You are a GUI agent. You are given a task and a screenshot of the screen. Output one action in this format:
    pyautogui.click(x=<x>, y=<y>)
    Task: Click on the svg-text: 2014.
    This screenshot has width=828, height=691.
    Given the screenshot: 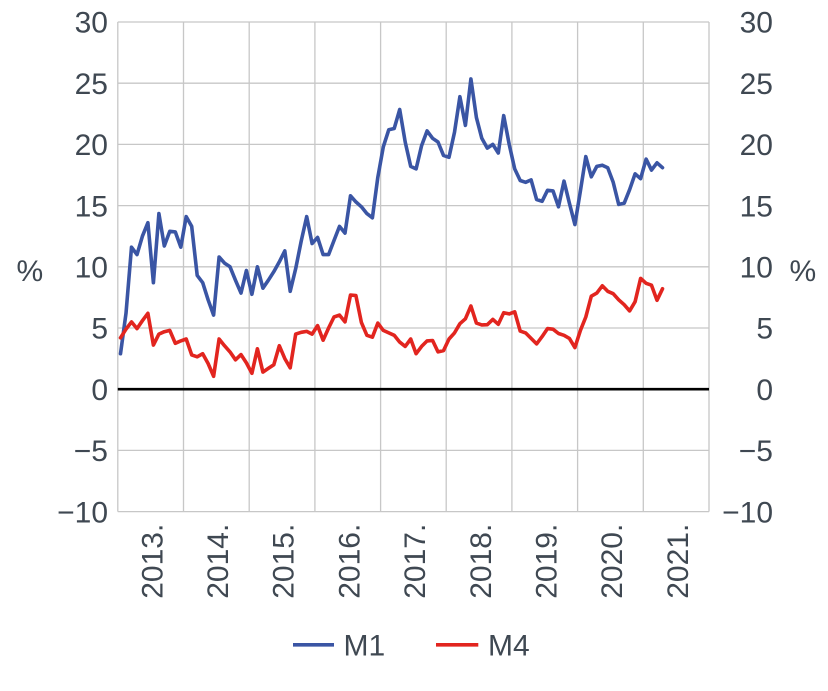 What is the action you would take?
    pyautogui.click(x=218, y=561)
    